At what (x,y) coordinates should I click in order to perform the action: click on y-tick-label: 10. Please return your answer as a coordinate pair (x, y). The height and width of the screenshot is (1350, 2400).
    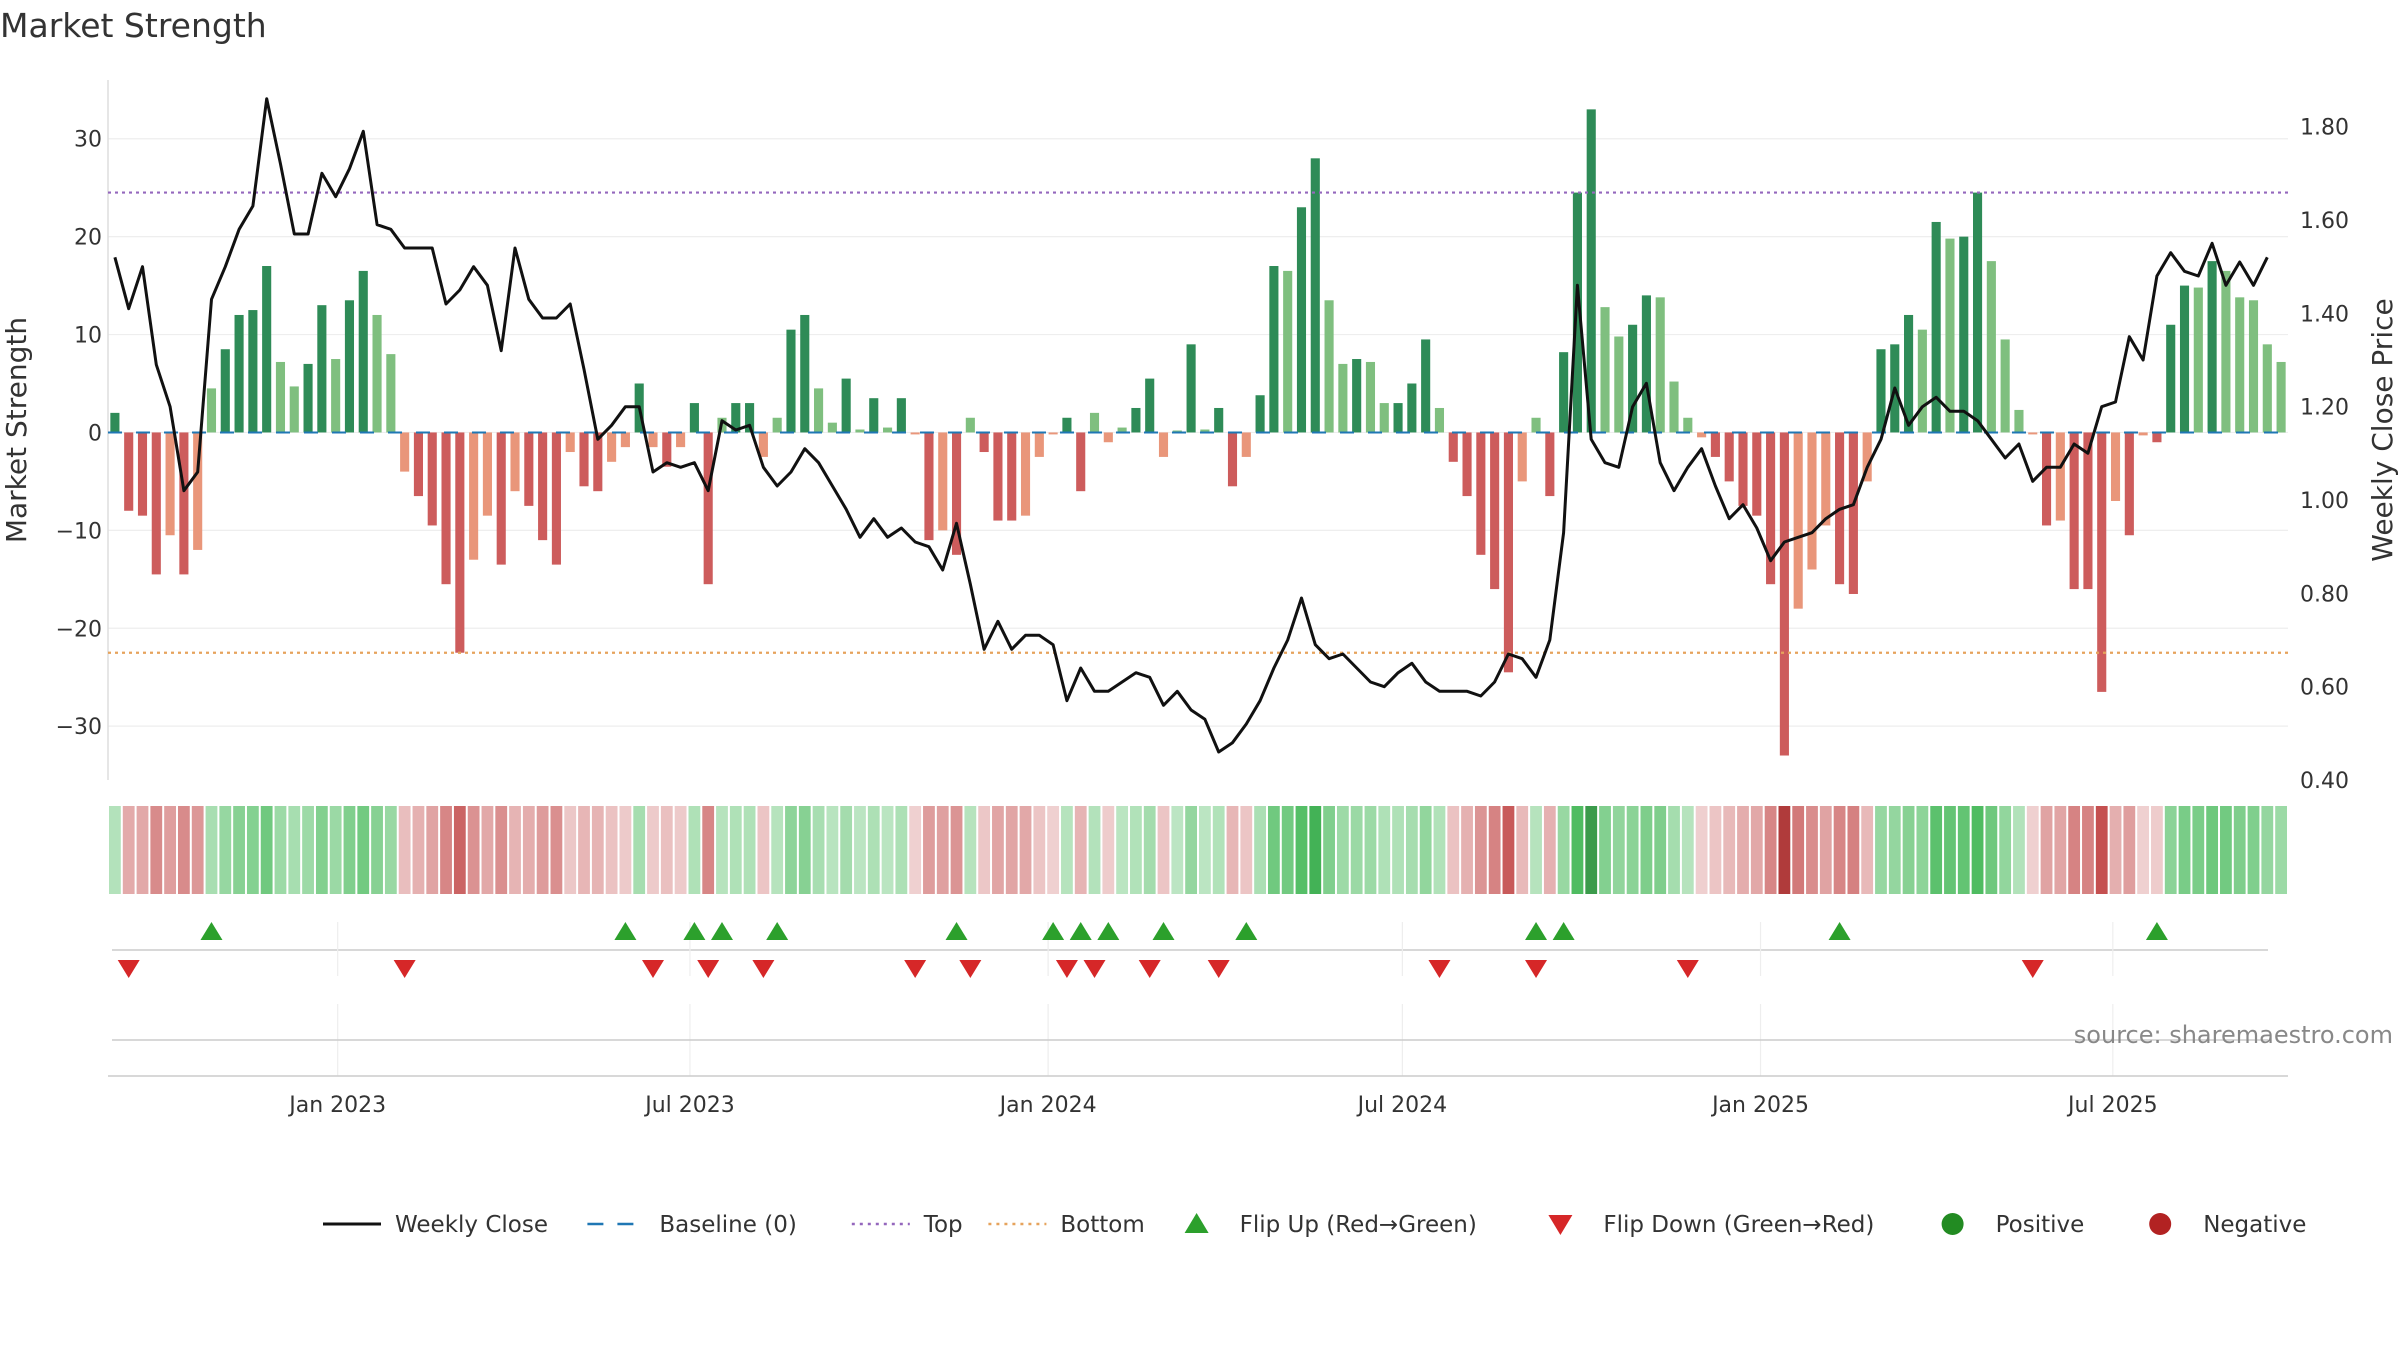
    Looking at the image, I should click on (88, 336).